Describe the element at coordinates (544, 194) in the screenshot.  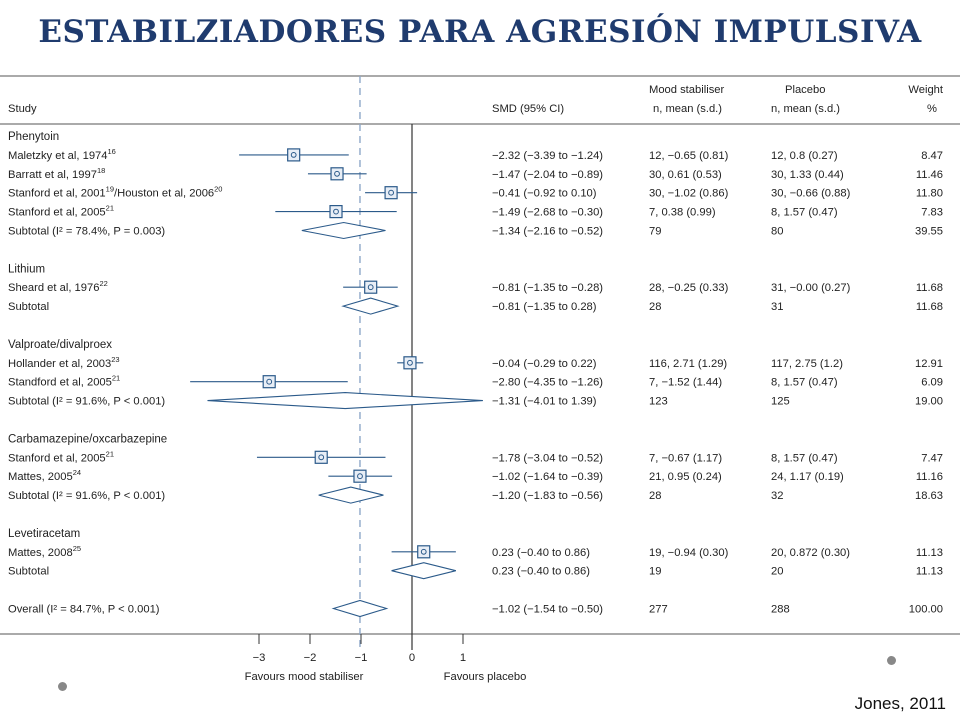
I see `smd-ci-value: −0.41 (−0.92 to 0.10)` at that location.